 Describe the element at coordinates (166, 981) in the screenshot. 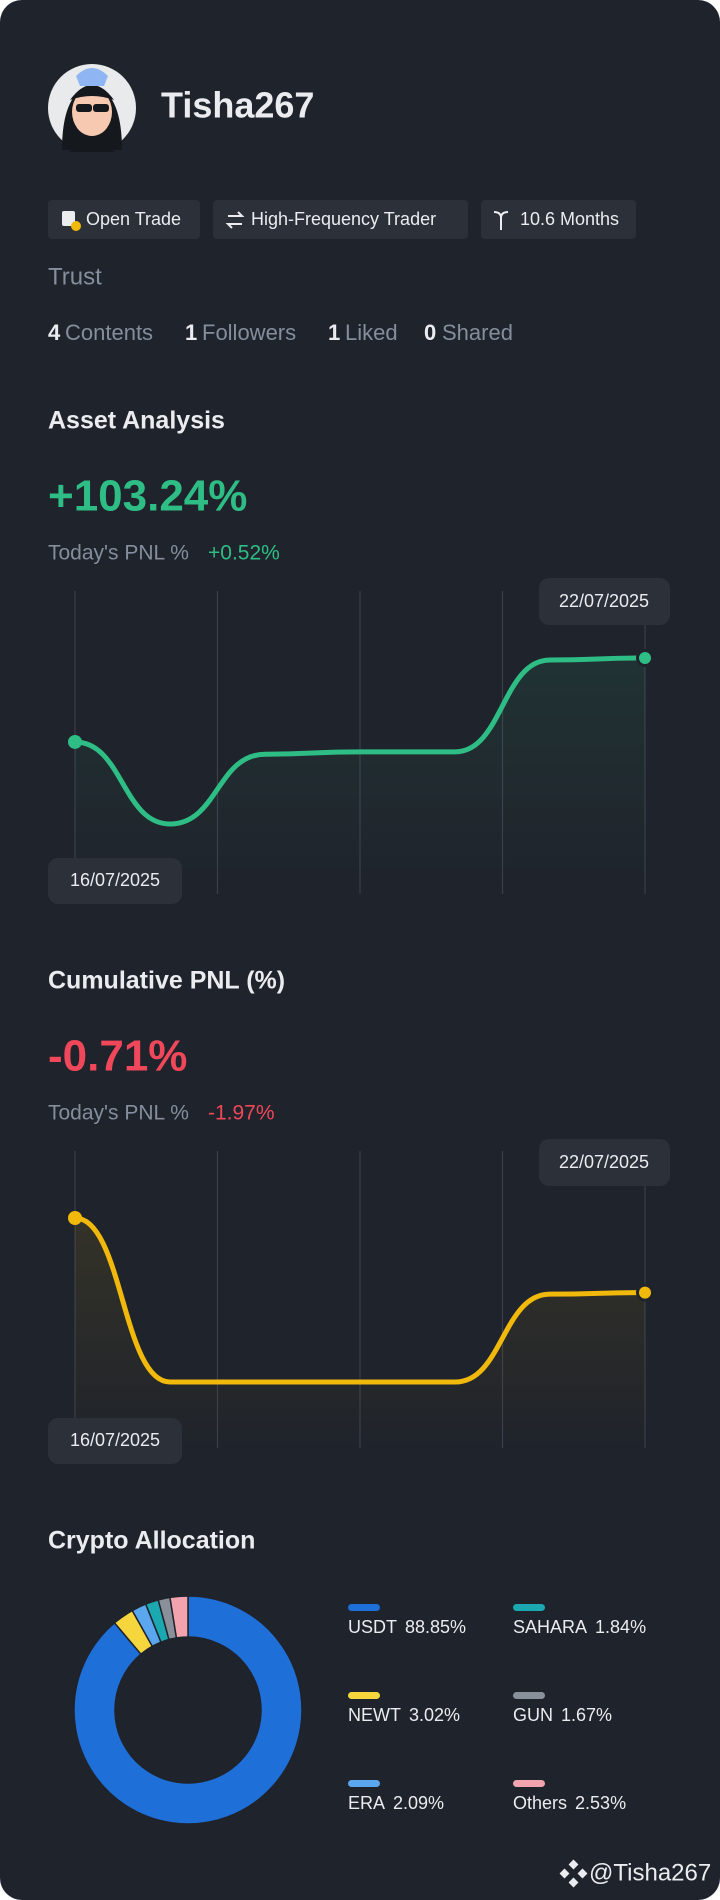

I see `section-title: Cumulative PNL (%)` at that location.